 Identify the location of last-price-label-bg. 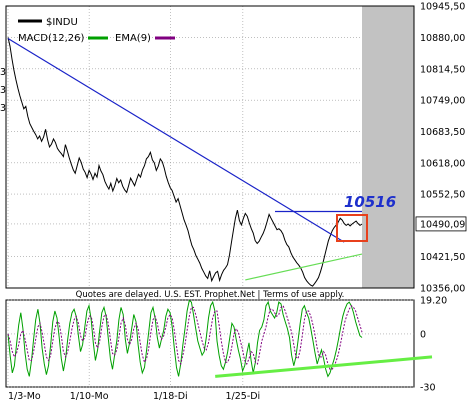
(441, 224).